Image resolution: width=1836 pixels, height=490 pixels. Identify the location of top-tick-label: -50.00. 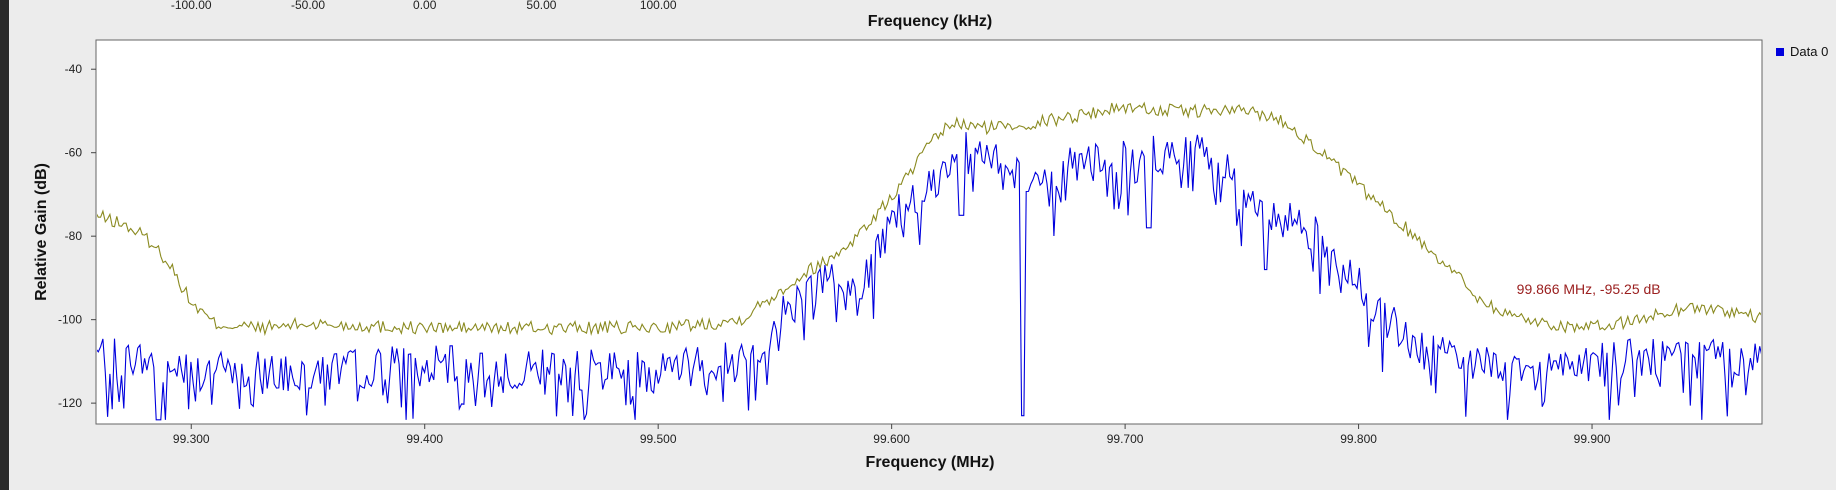
(308, 6).